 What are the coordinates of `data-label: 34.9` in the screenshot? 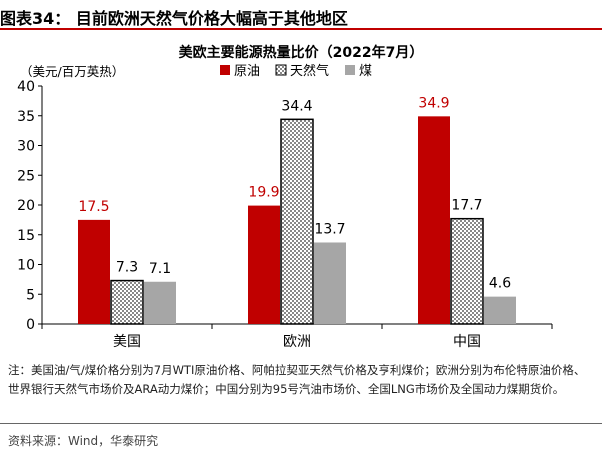 It's located at (433, 103).